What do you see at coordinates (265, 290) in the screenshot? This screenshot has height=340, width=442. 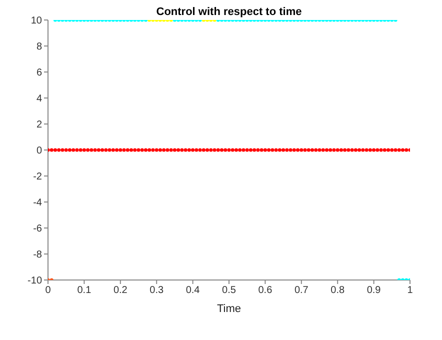 I see `x-tick-label: 0.6` at bounding box center [265, 290].